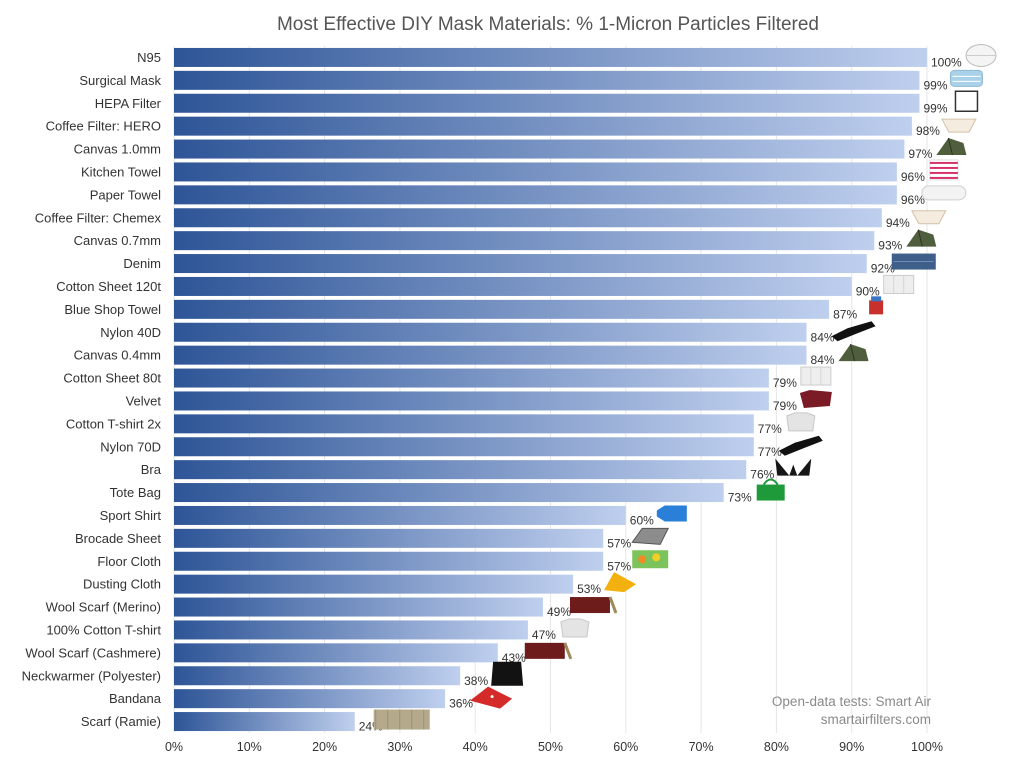 This screenshot has height=759, width=1024. Describe the element at coordinates (770, 429) in the screenshot. I see `value-label: 77%` at that location.